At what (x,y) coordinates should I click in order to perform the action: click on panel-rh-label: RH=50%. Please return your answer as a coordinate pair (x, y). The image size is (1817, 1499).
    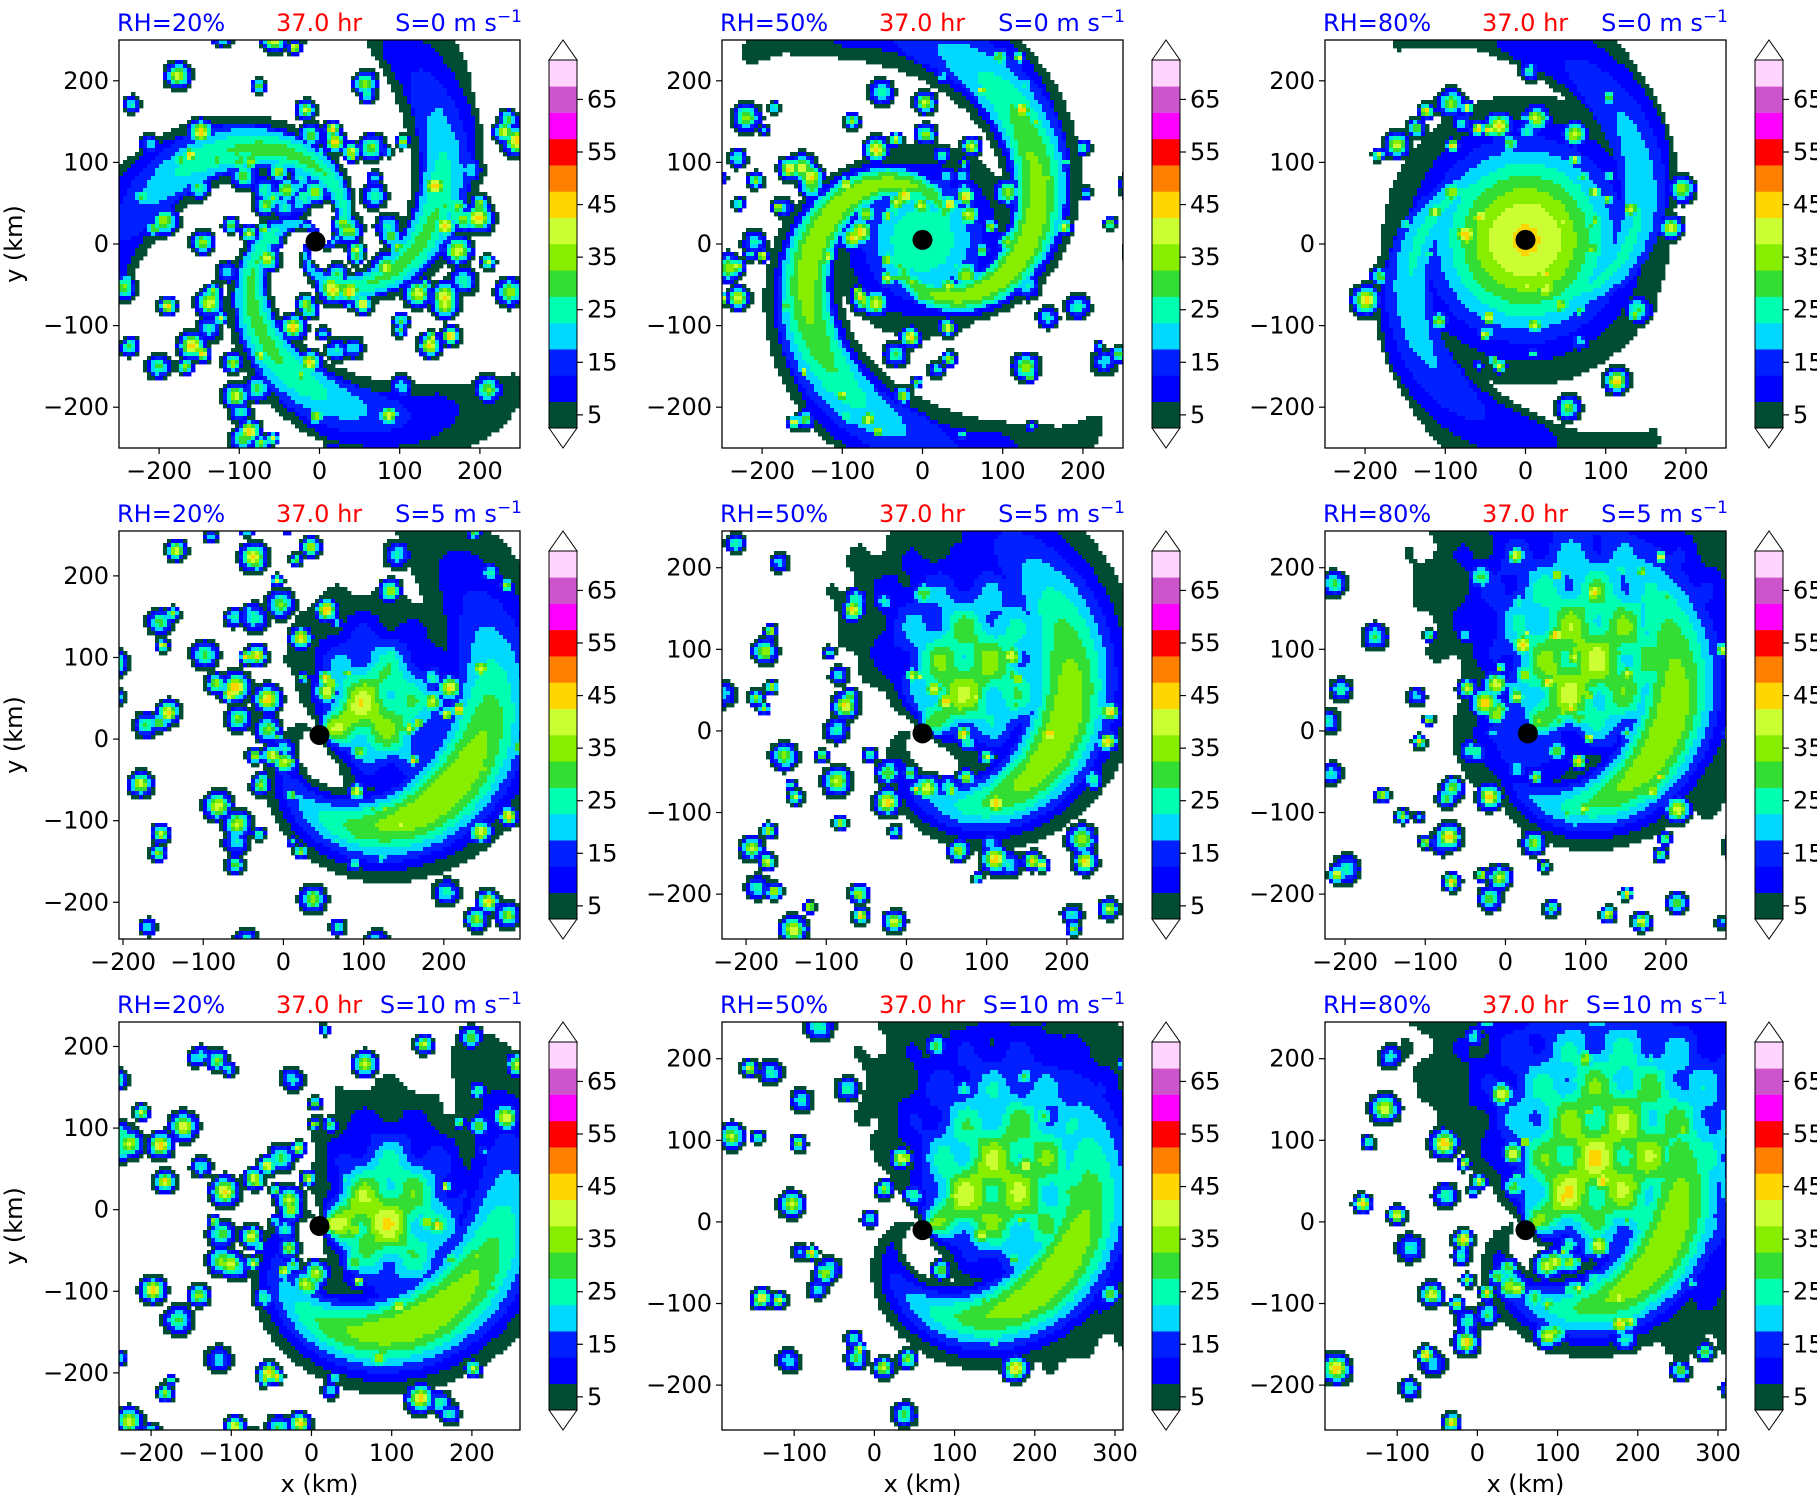
    Looking at the image, I should click on (774, 23).